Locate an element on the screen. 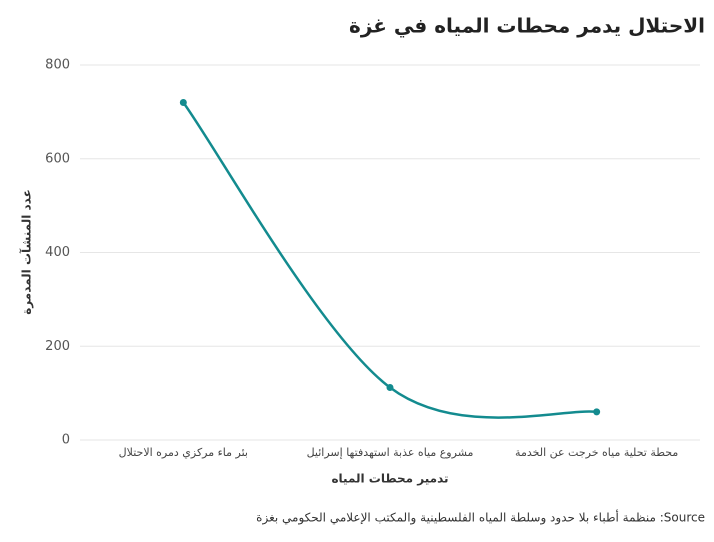 Image resolution: width=714 pixels, height=542 pixels. y-tick-label: 200 is located at coordinates (57, 346).